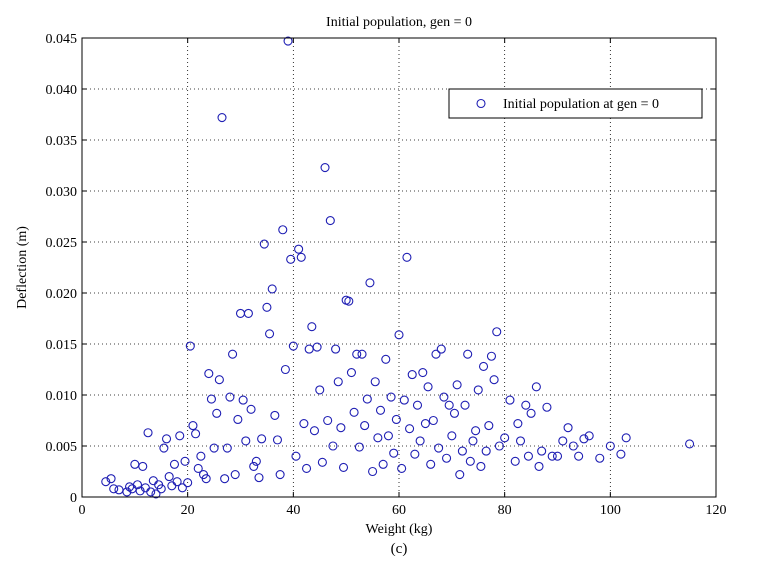  Describe the element at coordinates (610, 510) in the screenshot. I see `x-tick-label: 100` at that location.